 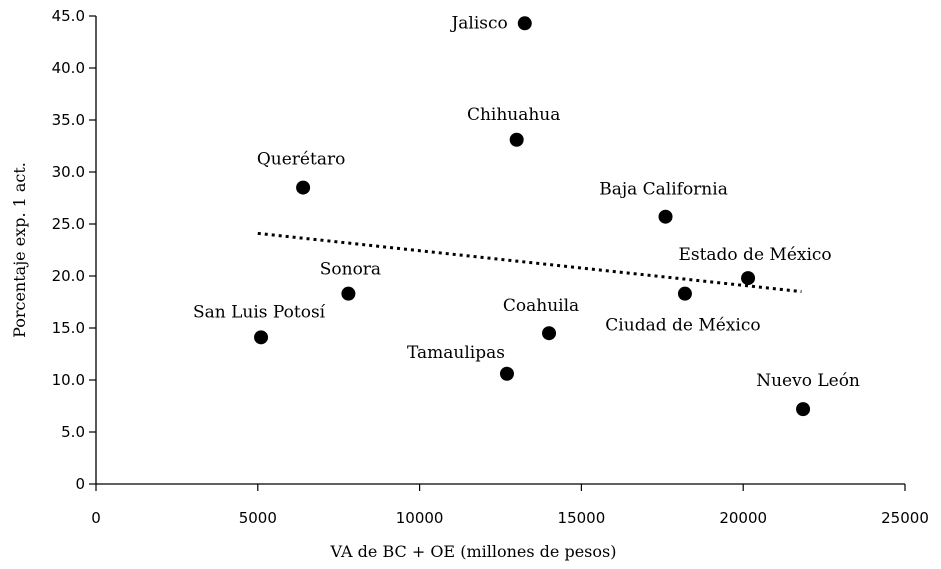 I want to click on y-tick-label: 30.0, so click(x=68, y=172).